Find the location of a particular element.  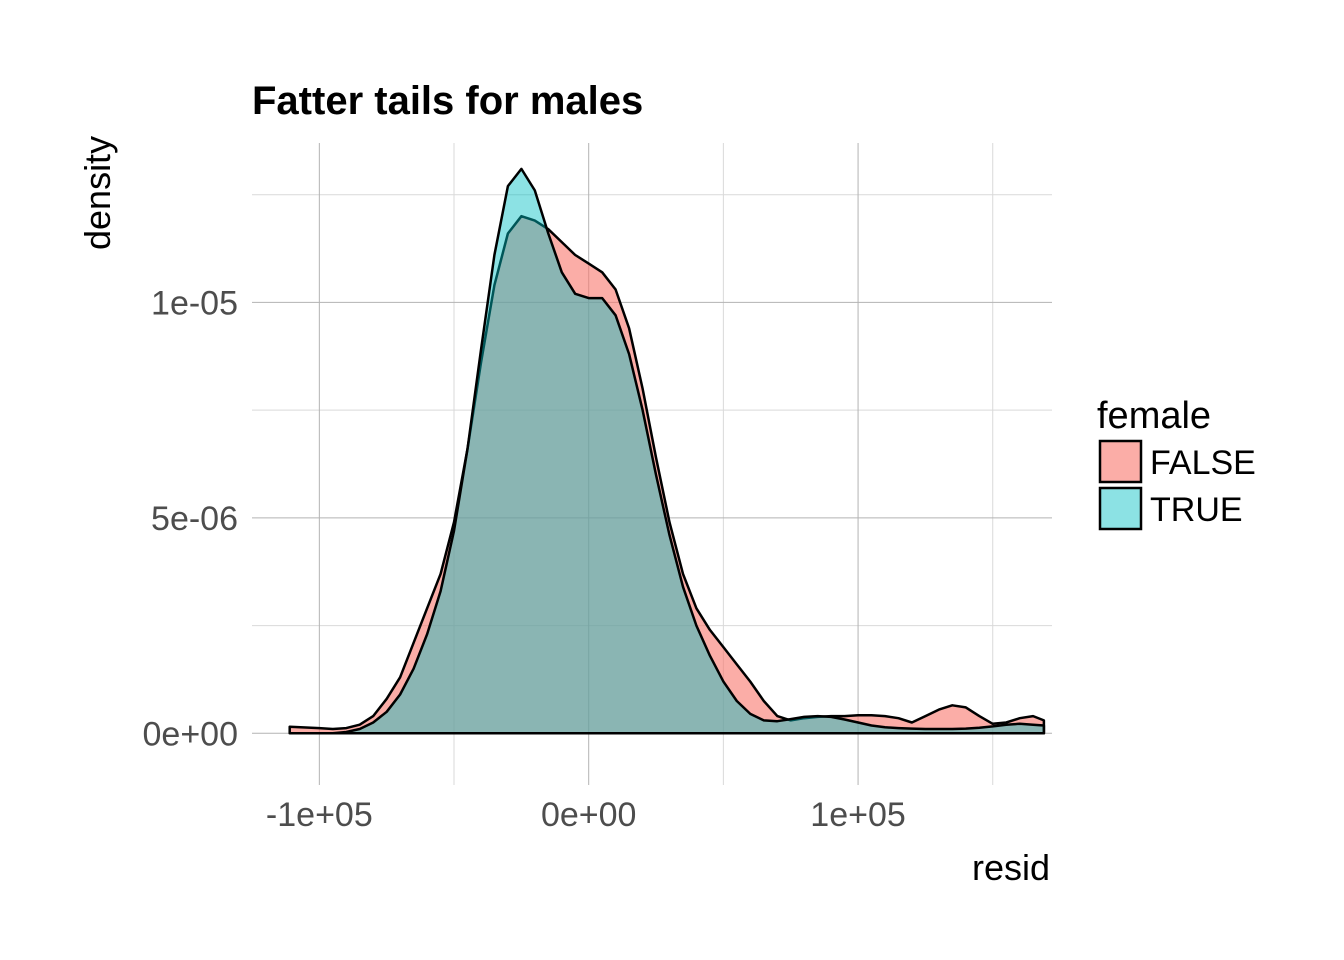

x-tick-label: 0e+00 is located at coordinates (589, 815).